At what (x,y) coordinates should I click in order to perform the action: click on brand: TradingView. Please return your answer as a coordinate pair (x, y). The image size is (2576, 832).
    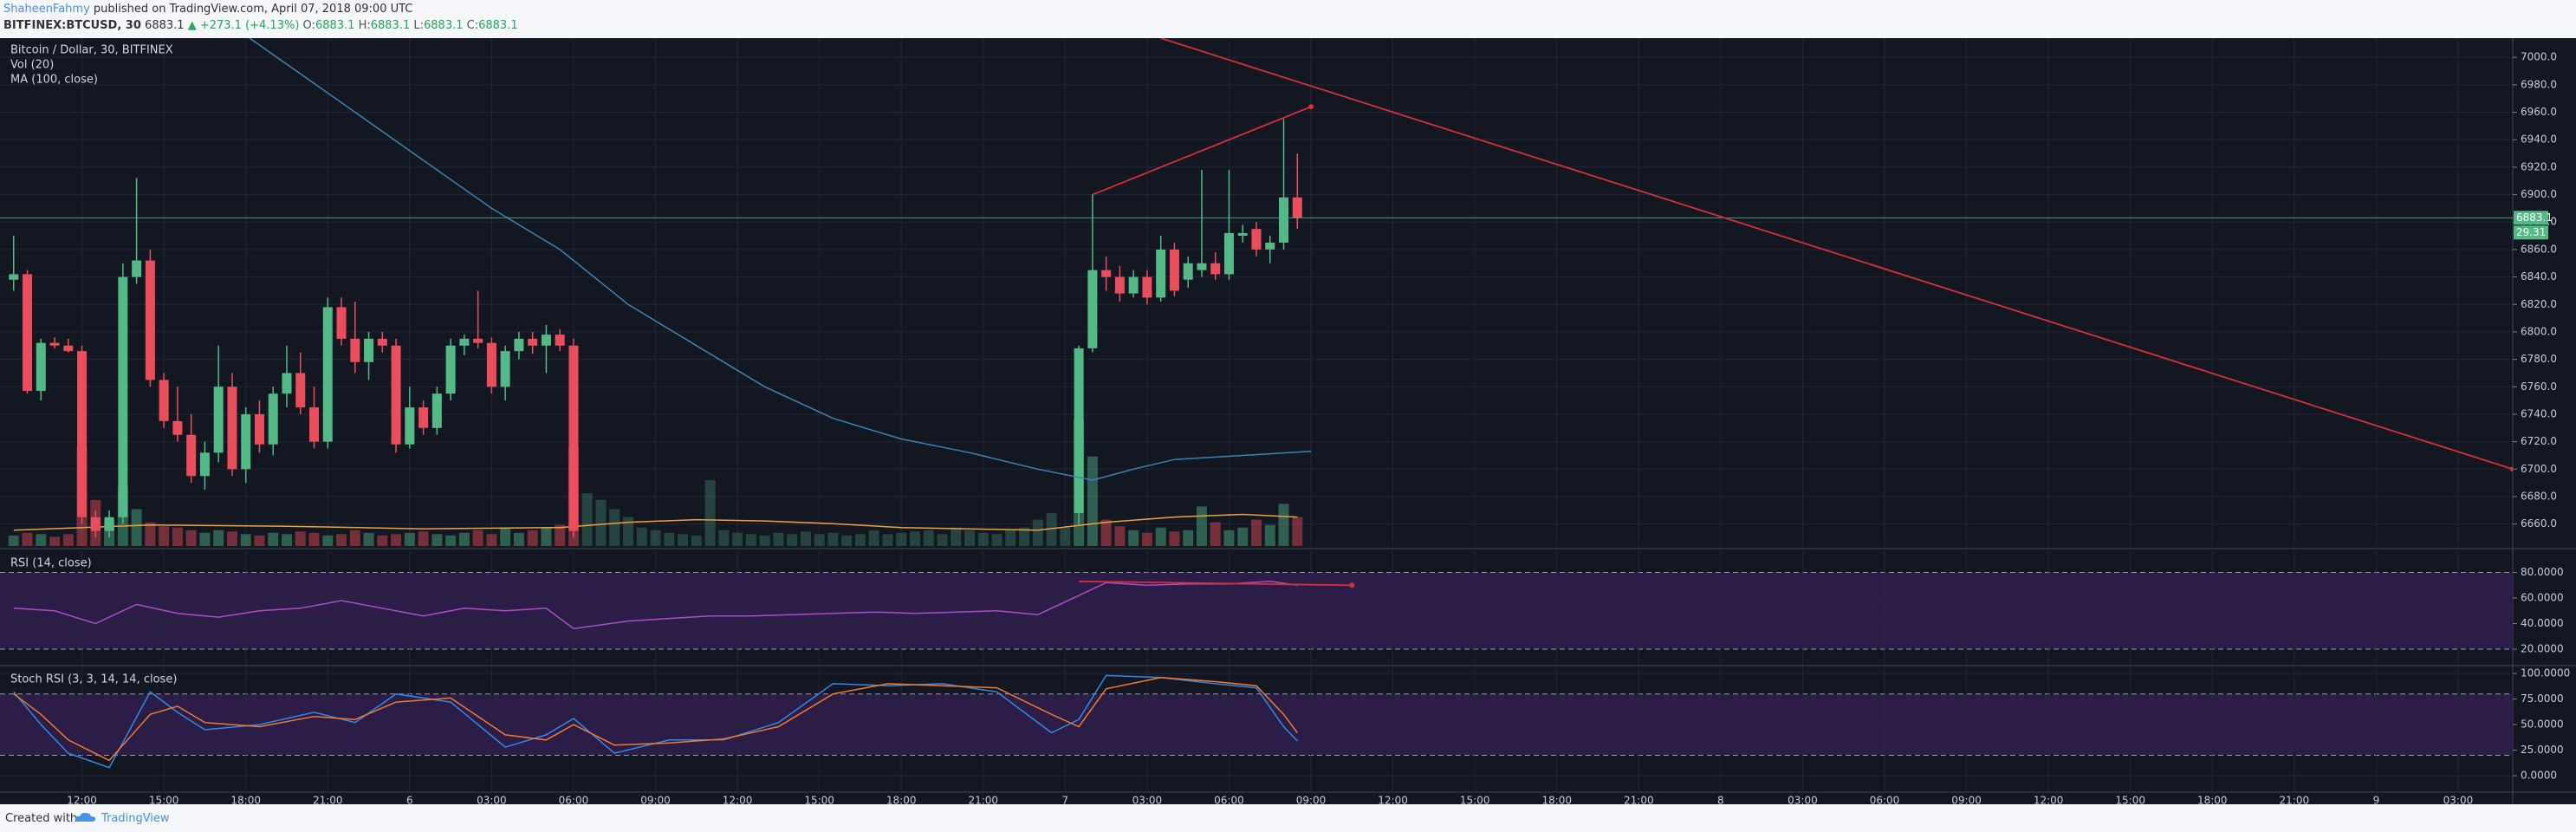
    Looking at the image, I should click on (135, 818).